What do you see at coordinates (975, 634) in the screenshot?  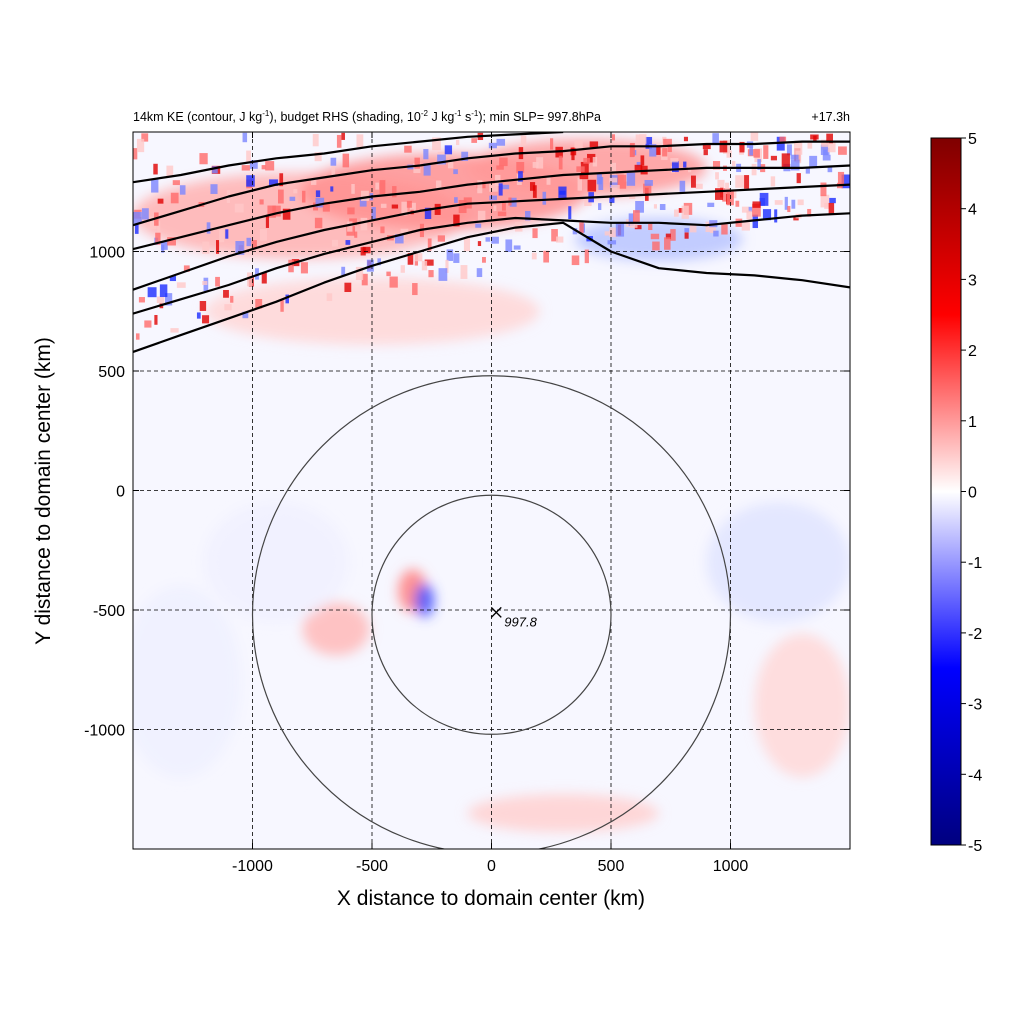 I see `colorbar-tick-label: -2` at bounding box center [975, 634].